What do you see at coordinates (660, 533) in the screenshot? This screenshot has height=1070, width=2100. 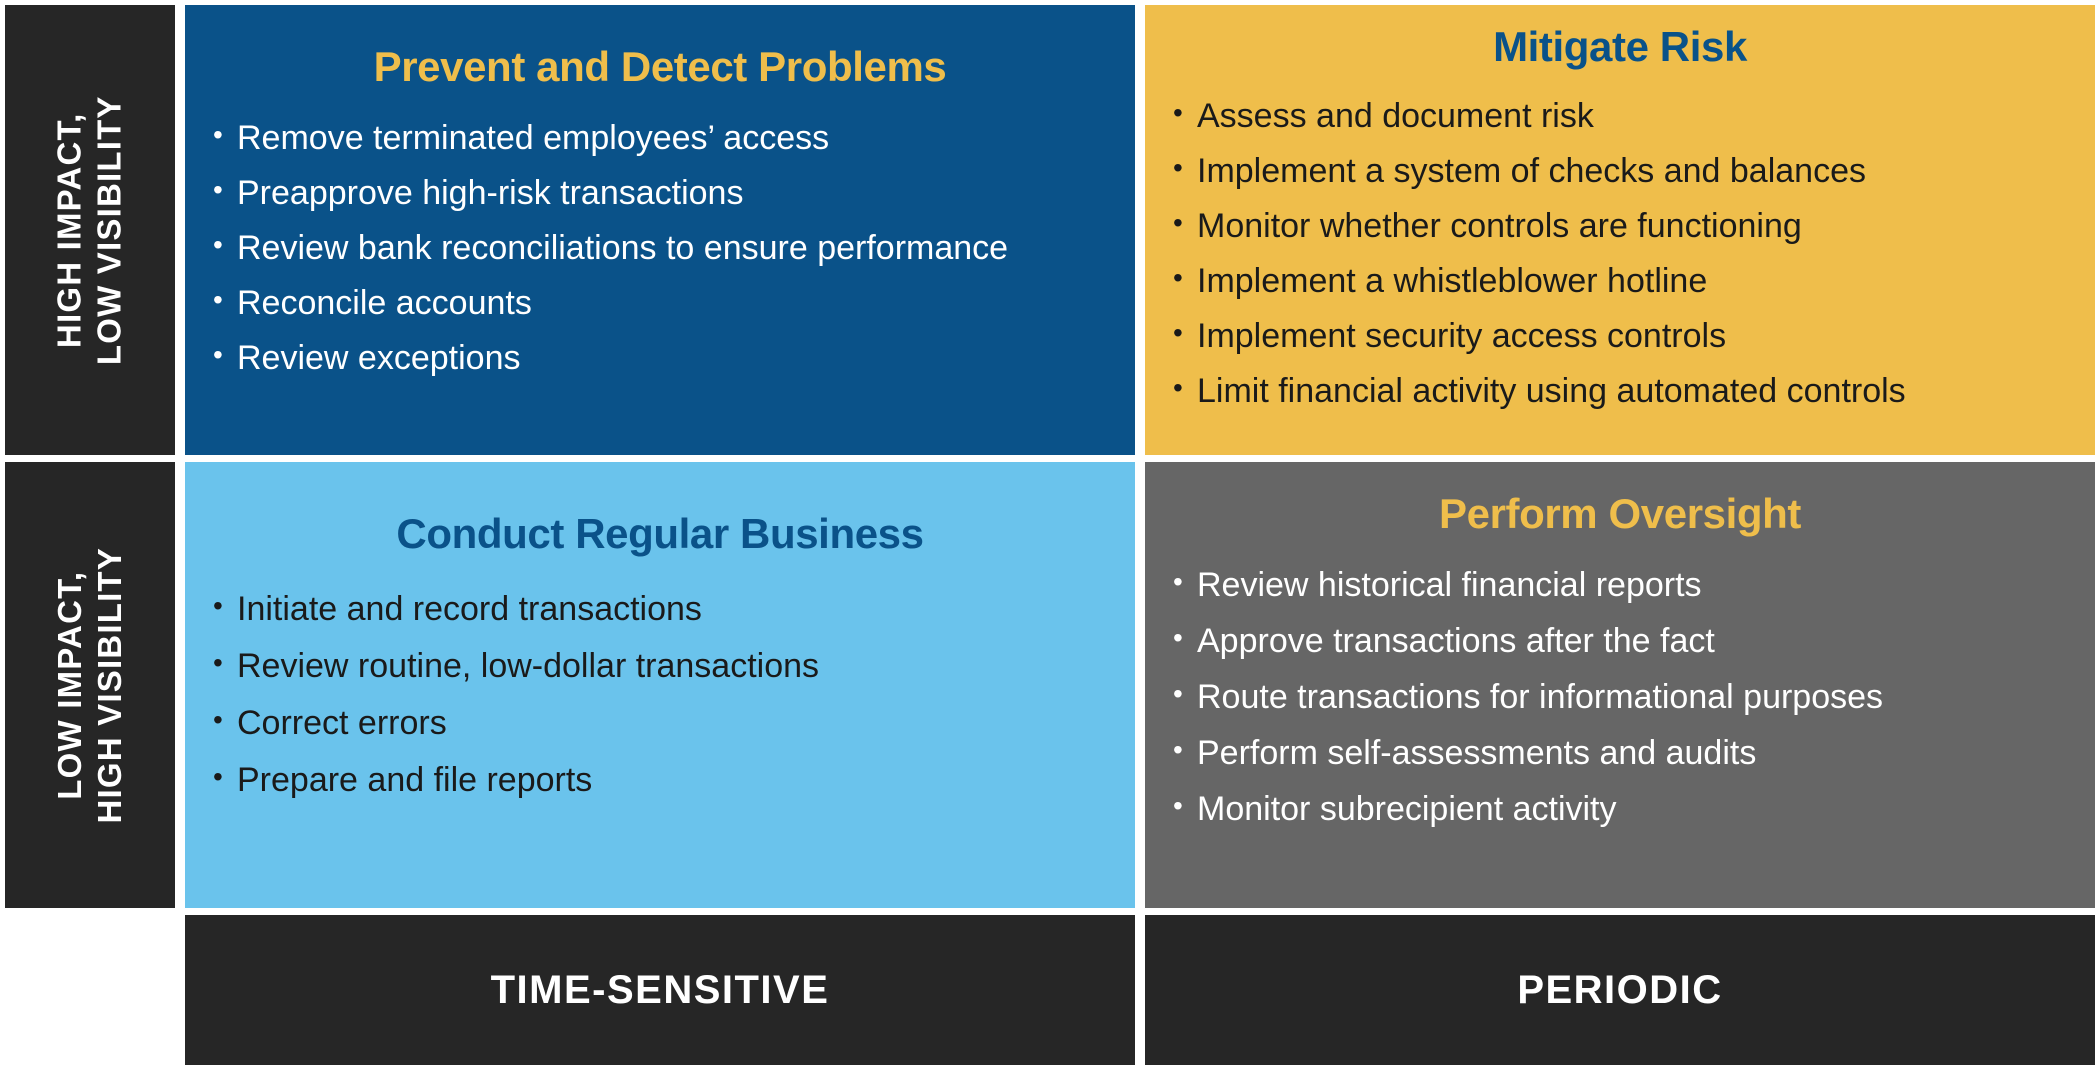 I see `quadrant-title: Conduct Regular Business` at bounding box center [660, 533].